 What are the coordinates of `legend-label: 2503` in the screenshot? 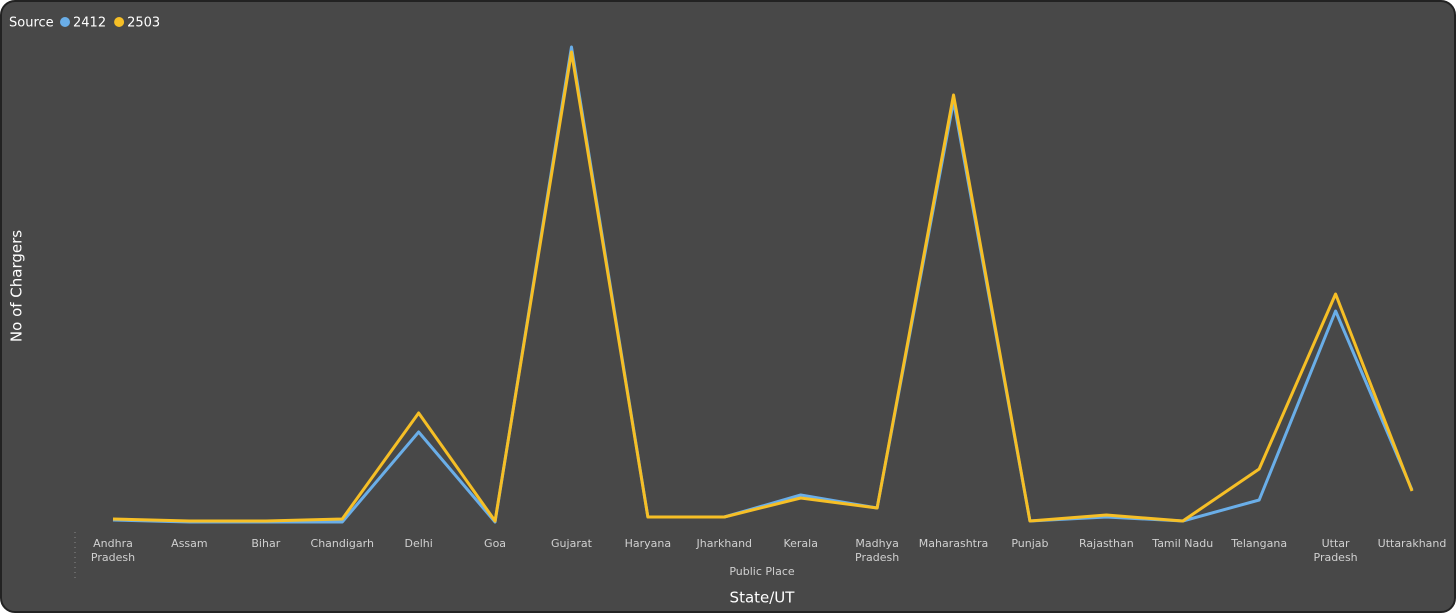 It's located at (143, 23).